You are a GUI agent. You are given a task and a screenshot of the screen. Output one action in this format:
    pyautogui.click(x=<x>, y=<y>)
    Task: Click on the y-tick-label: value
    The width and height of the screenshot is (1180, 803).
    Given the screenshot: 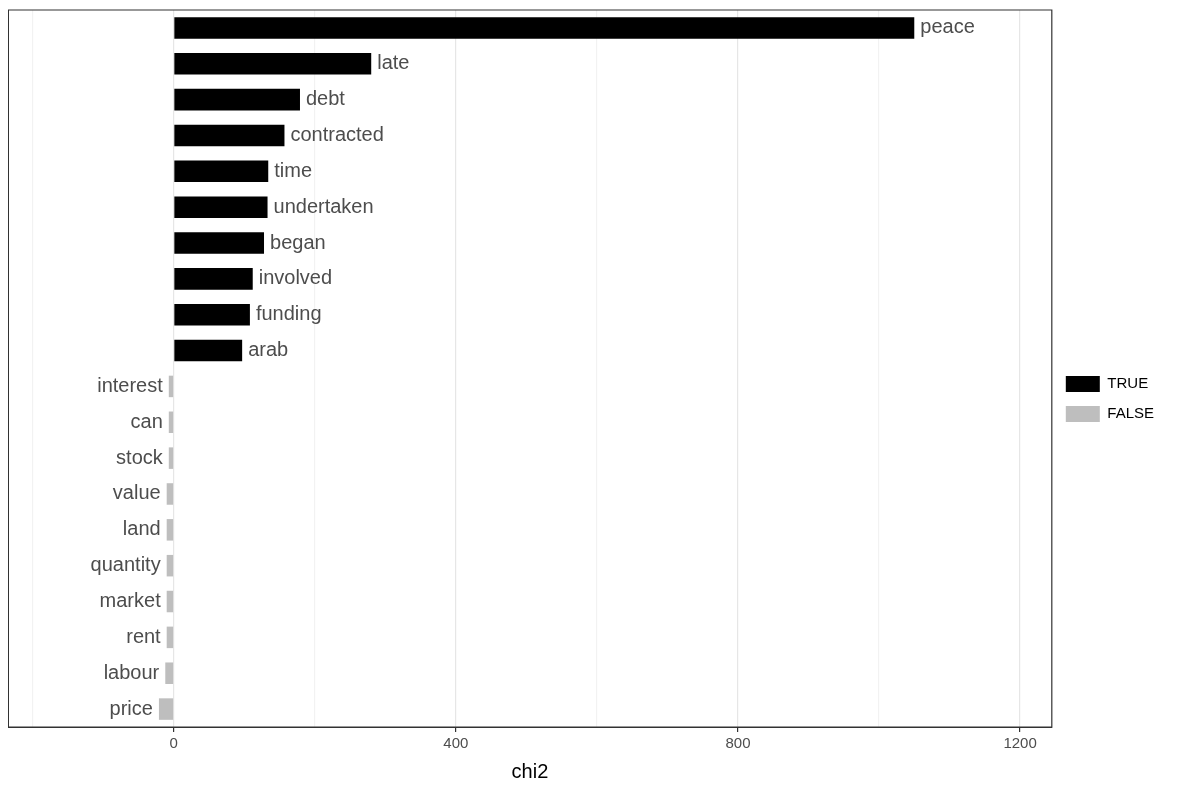 What is the action you would take?
    pyautogui.click(x=136, y=492)
    